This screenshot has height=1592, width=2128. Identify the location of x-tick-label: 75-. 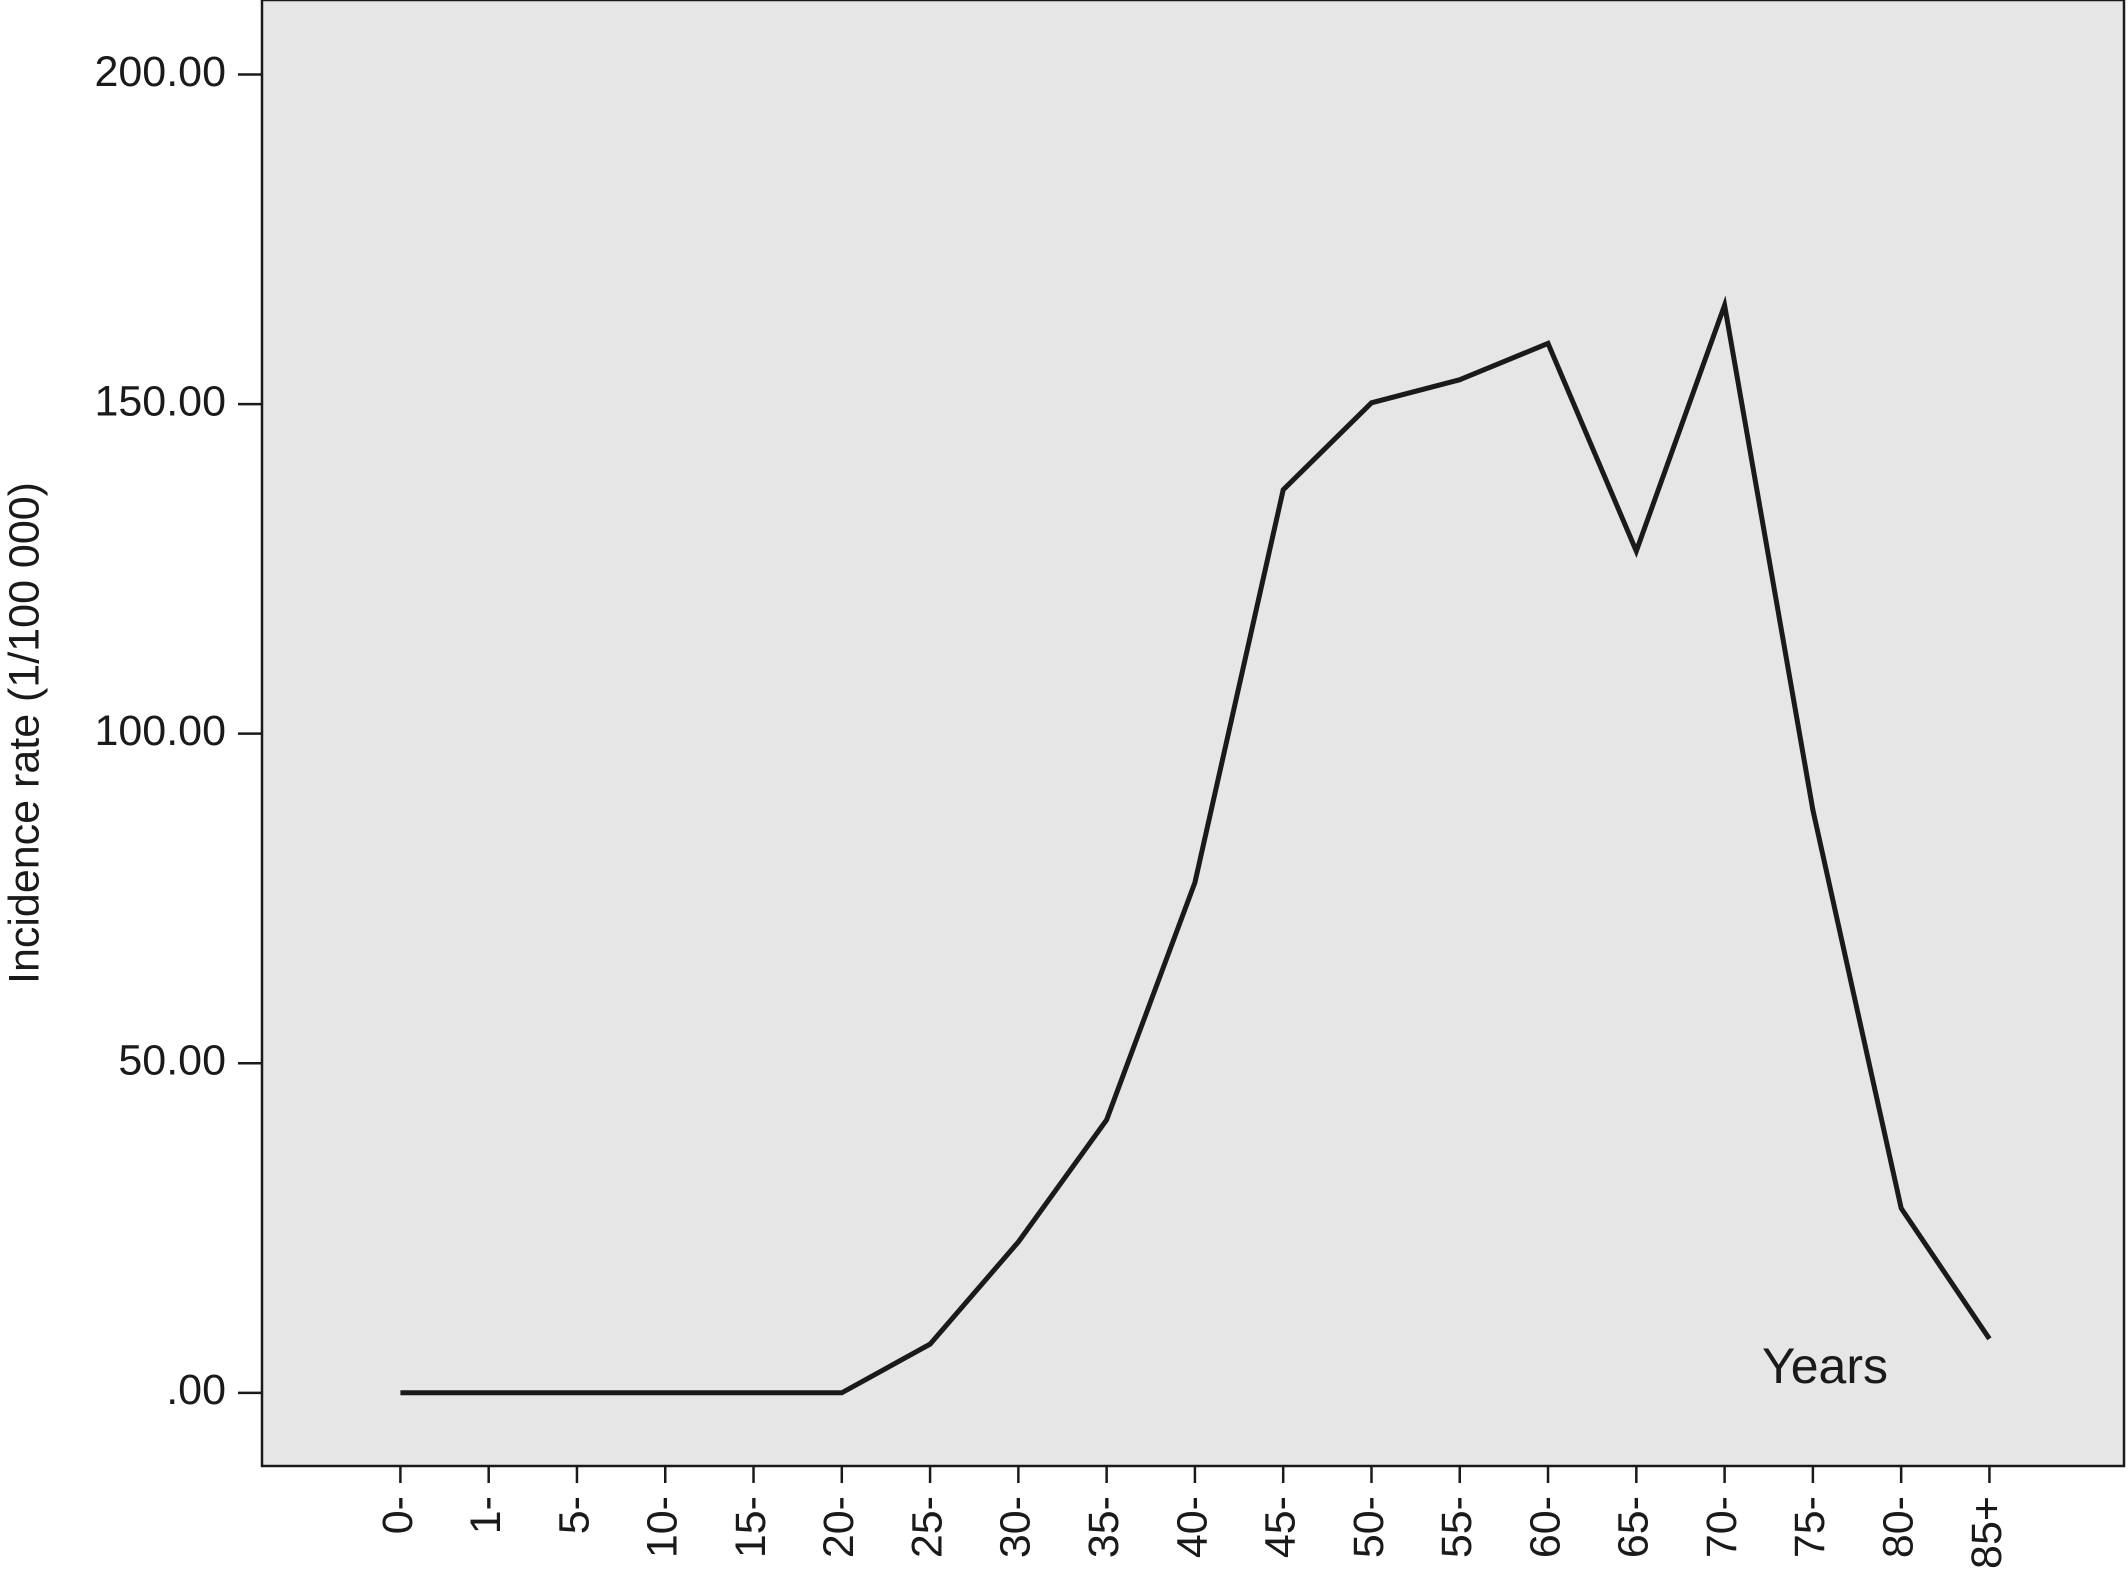
(1810, 1527).